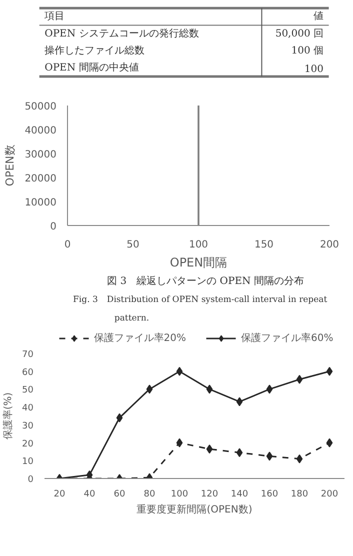 Image resolution: width=353 pixels, height=556 pixels. I want to click on x-tick-label: 80, so click(150, 495).